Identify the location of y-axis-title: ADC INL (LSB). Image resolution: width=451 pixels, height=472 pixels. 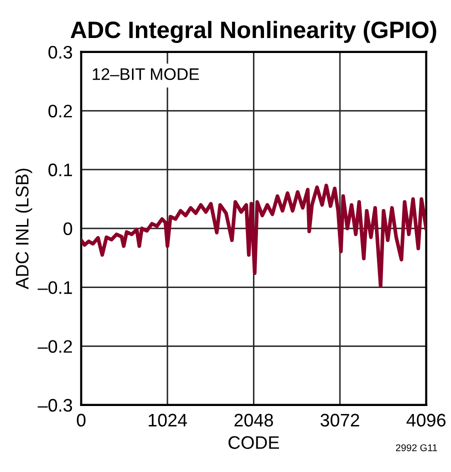
(23, 229).